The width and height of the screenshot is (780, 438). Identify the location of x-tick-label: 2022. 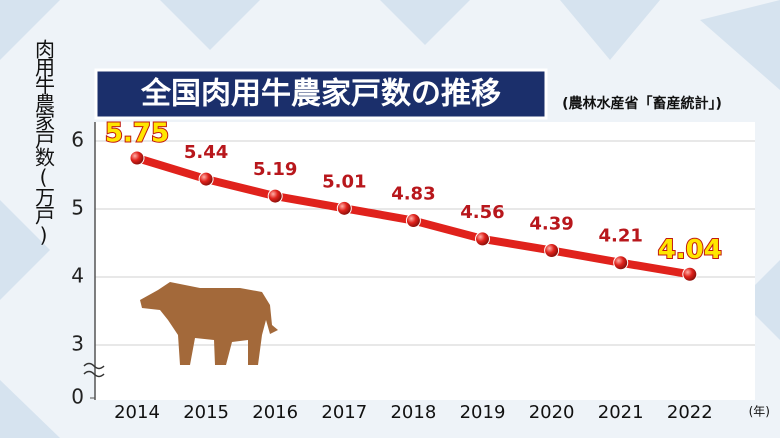
(690, 412).